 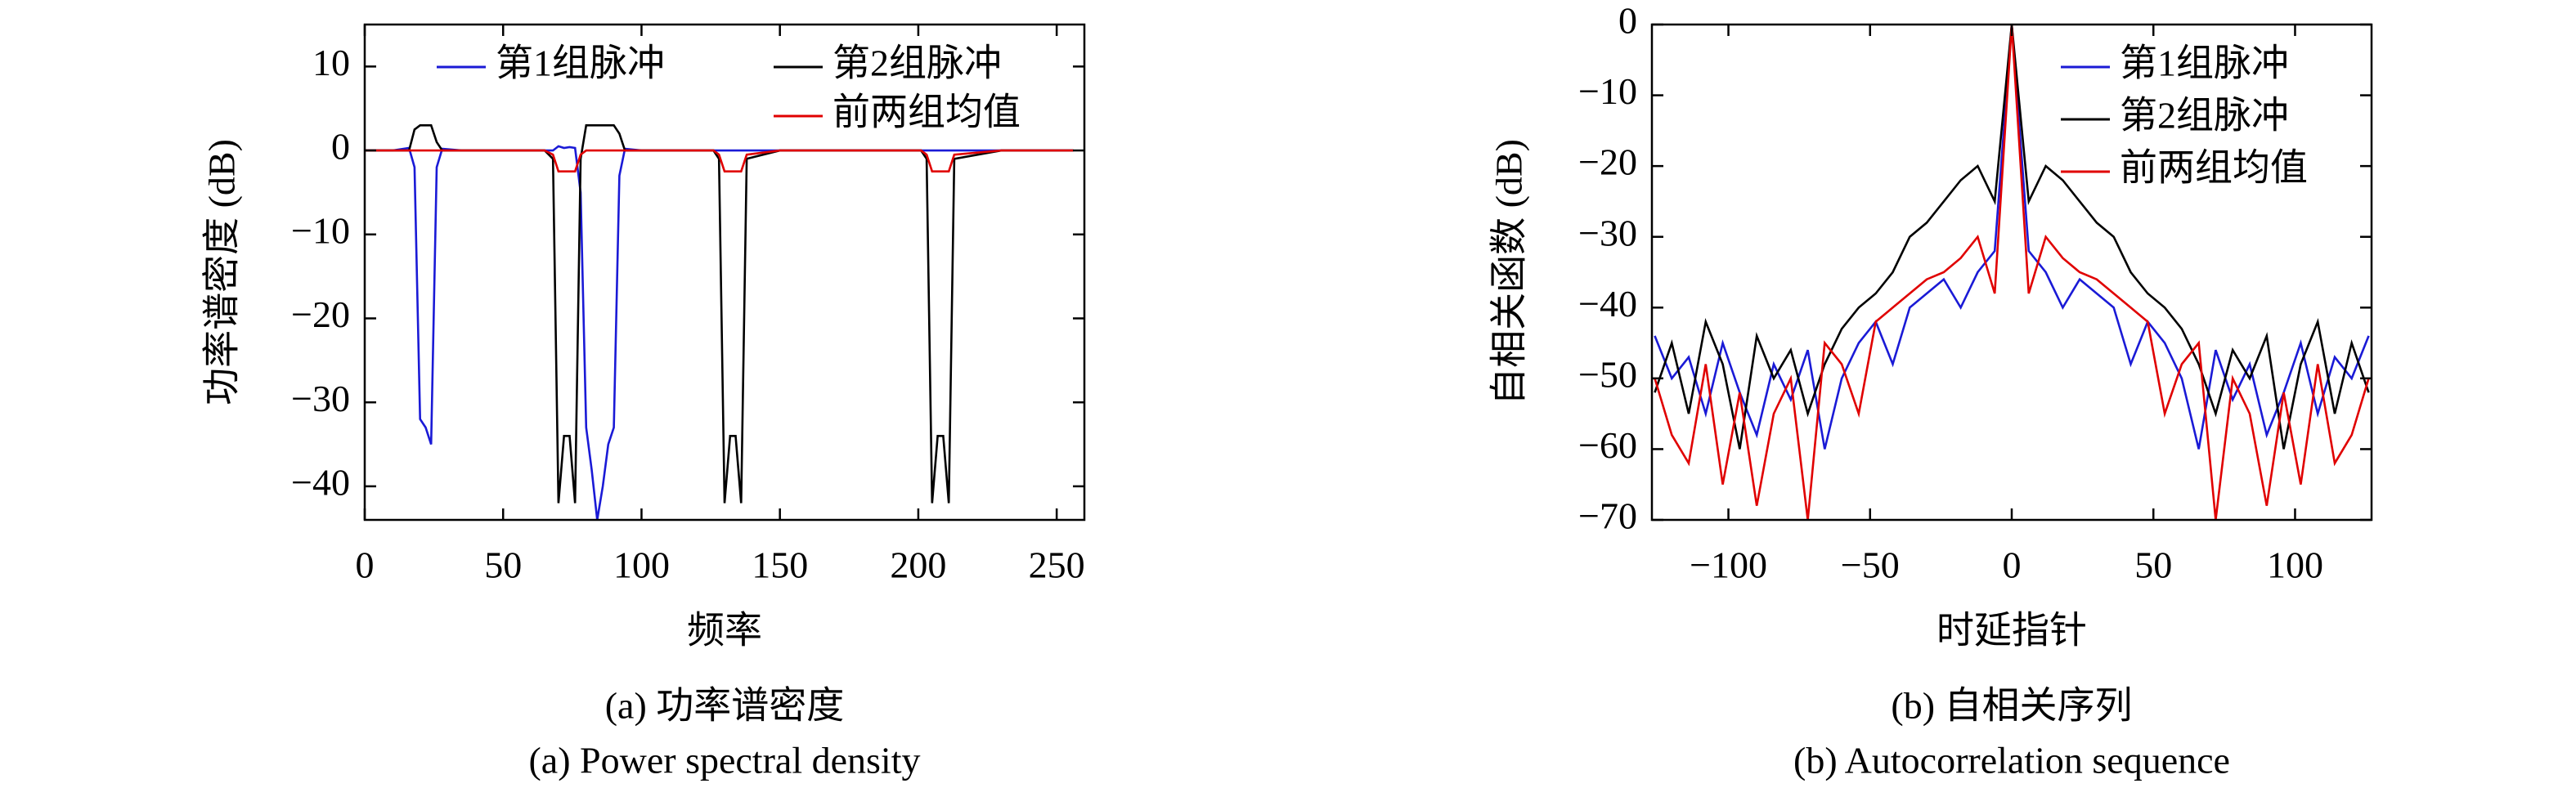 What do you see at coordinates (1509, 272) in the screenshot?
I see `y-axis-label: 自相关函数 (dB)` at bounding box center [1509, 272].